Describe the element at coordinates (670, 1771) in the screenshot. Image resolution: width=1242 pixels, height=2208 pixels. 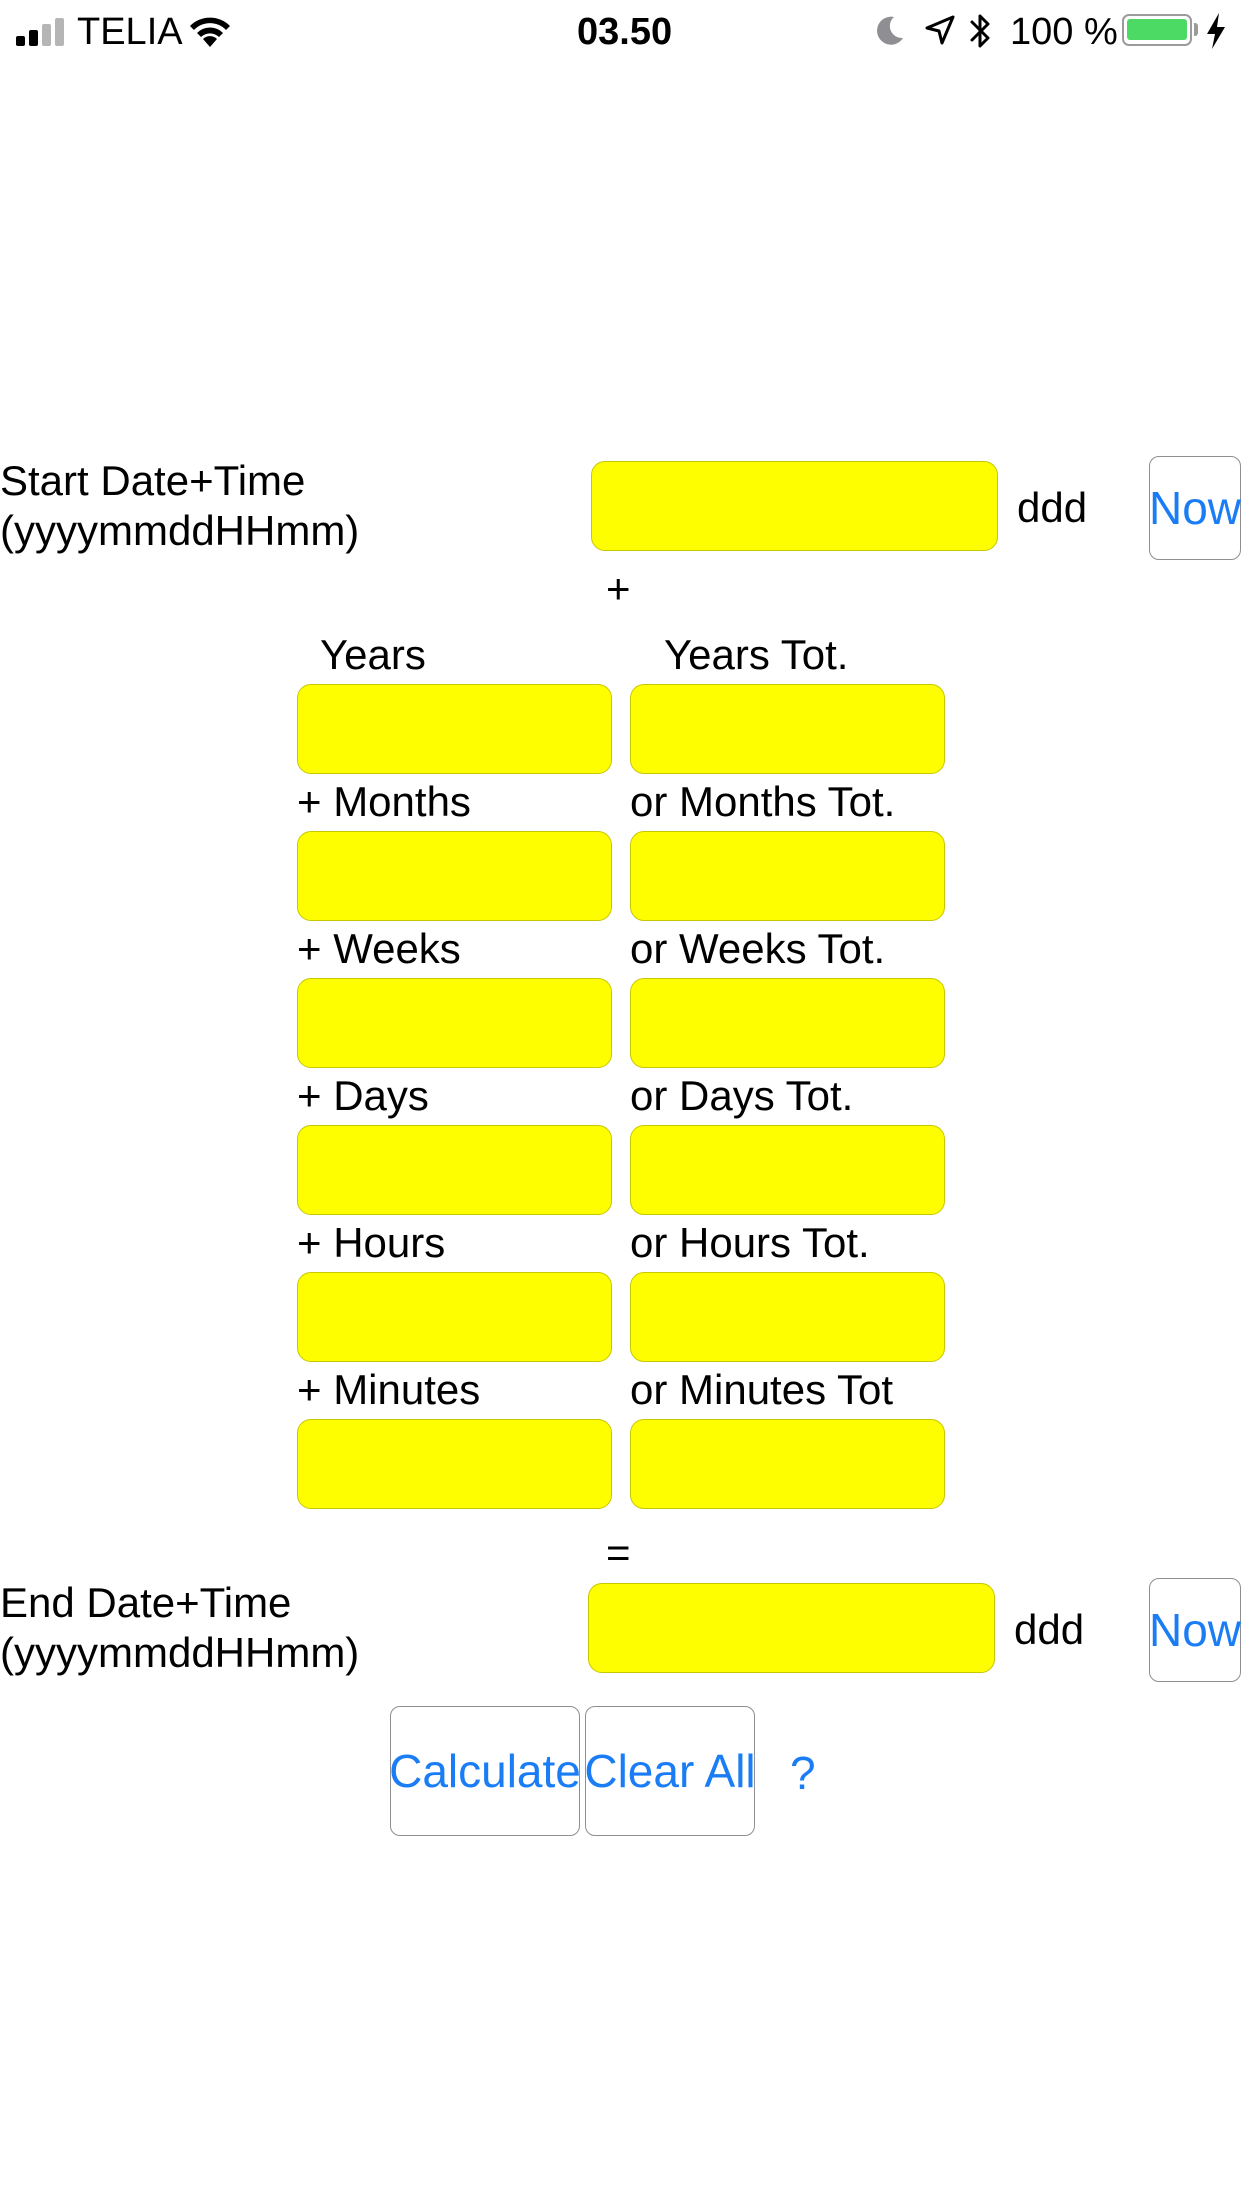
I see `clear-all-button: Clear All` at that location.